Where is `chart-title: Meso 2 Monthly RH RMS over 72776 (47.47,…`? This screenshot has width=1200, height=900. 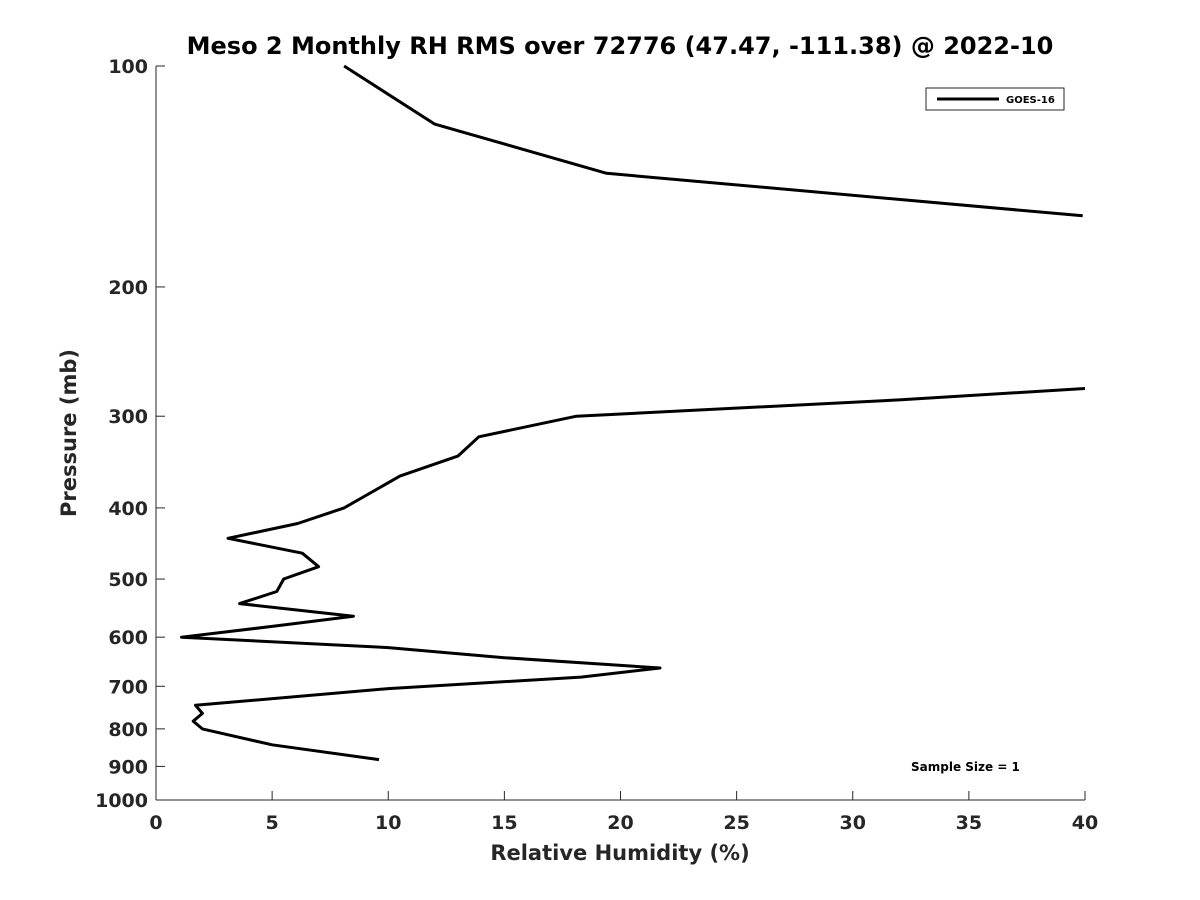
chart-title: Meso 2 Monthly RH RMS over 72776 (47.47,… is located at coordinates (620, 46).